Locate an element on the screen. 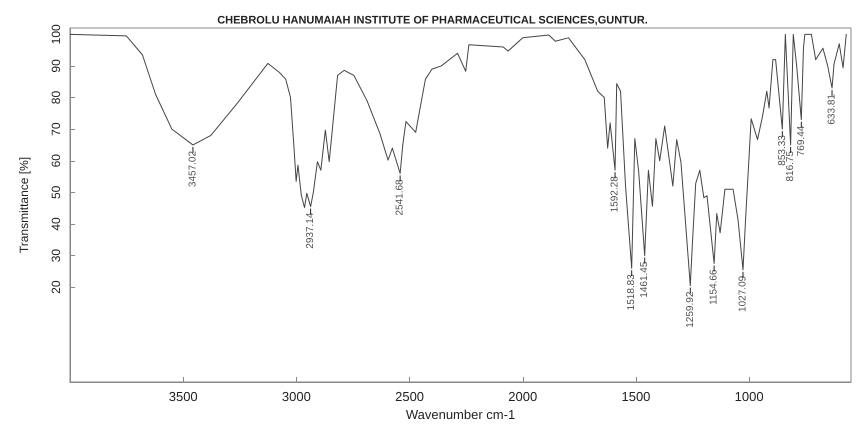  annotation: 769.44 is located at coordinates (801, 140).